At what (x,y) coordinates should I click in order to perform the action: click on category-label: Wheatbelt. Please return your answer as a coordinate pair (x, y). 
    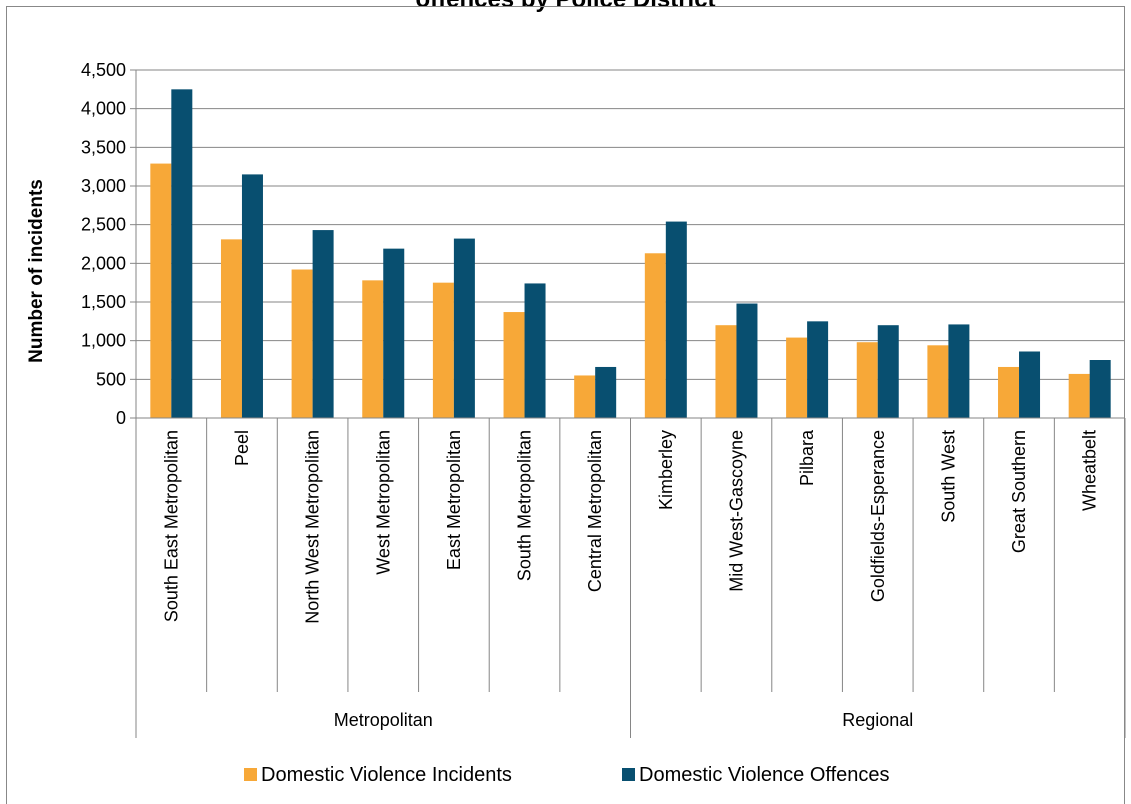
    Looking at the image, I should click on (1090, 470).